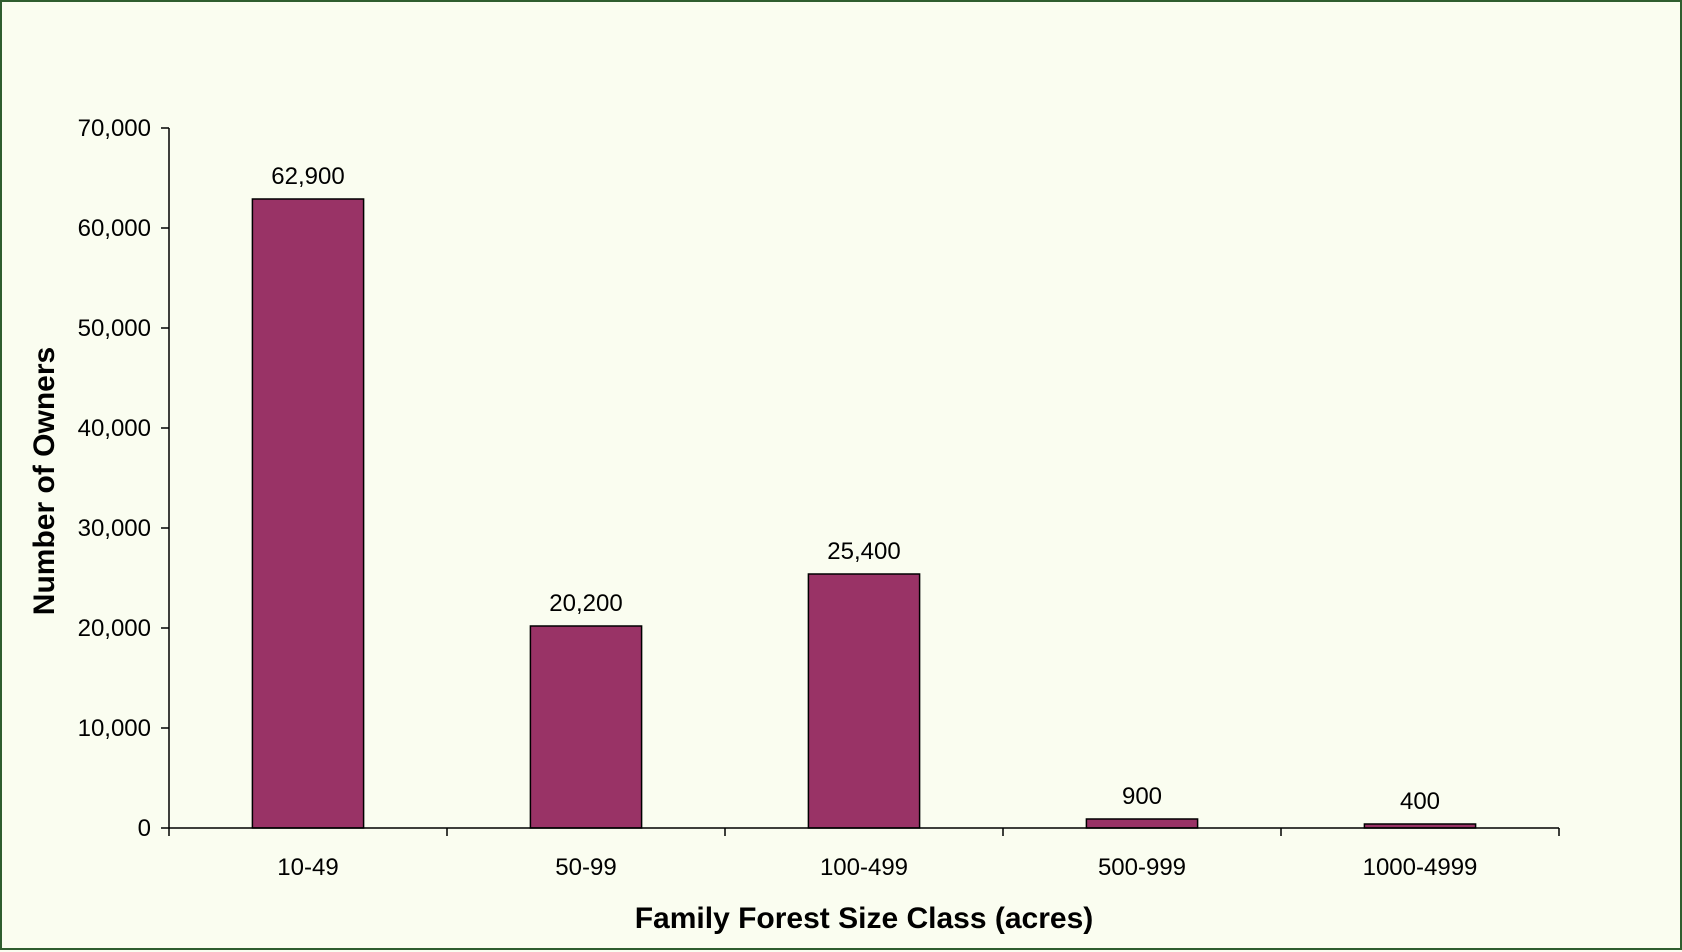 This screenshot has width=1682, height=952. Describe the element at coordinates (144, 828) in the screenshot. I see `y-tick-label: 0` at that location.